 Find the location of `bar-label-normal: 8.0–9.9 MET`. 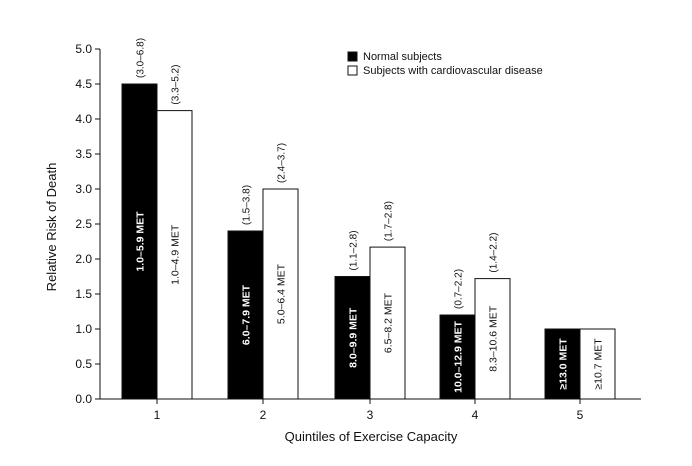

bar-label-normal: 8.0–9.9 MET is located at coordinates (354, 337).